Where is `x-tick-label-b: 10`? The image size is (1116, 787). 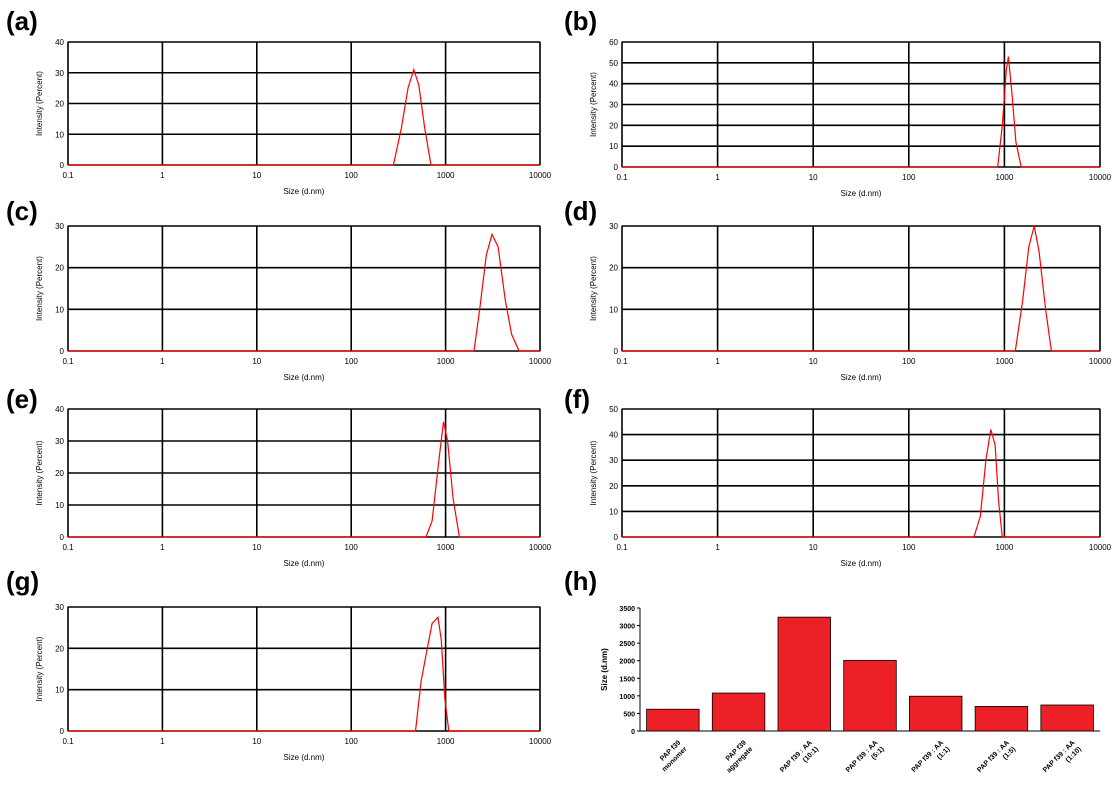
x-tick-label-b: 10 is located at coordinates (813, 177).